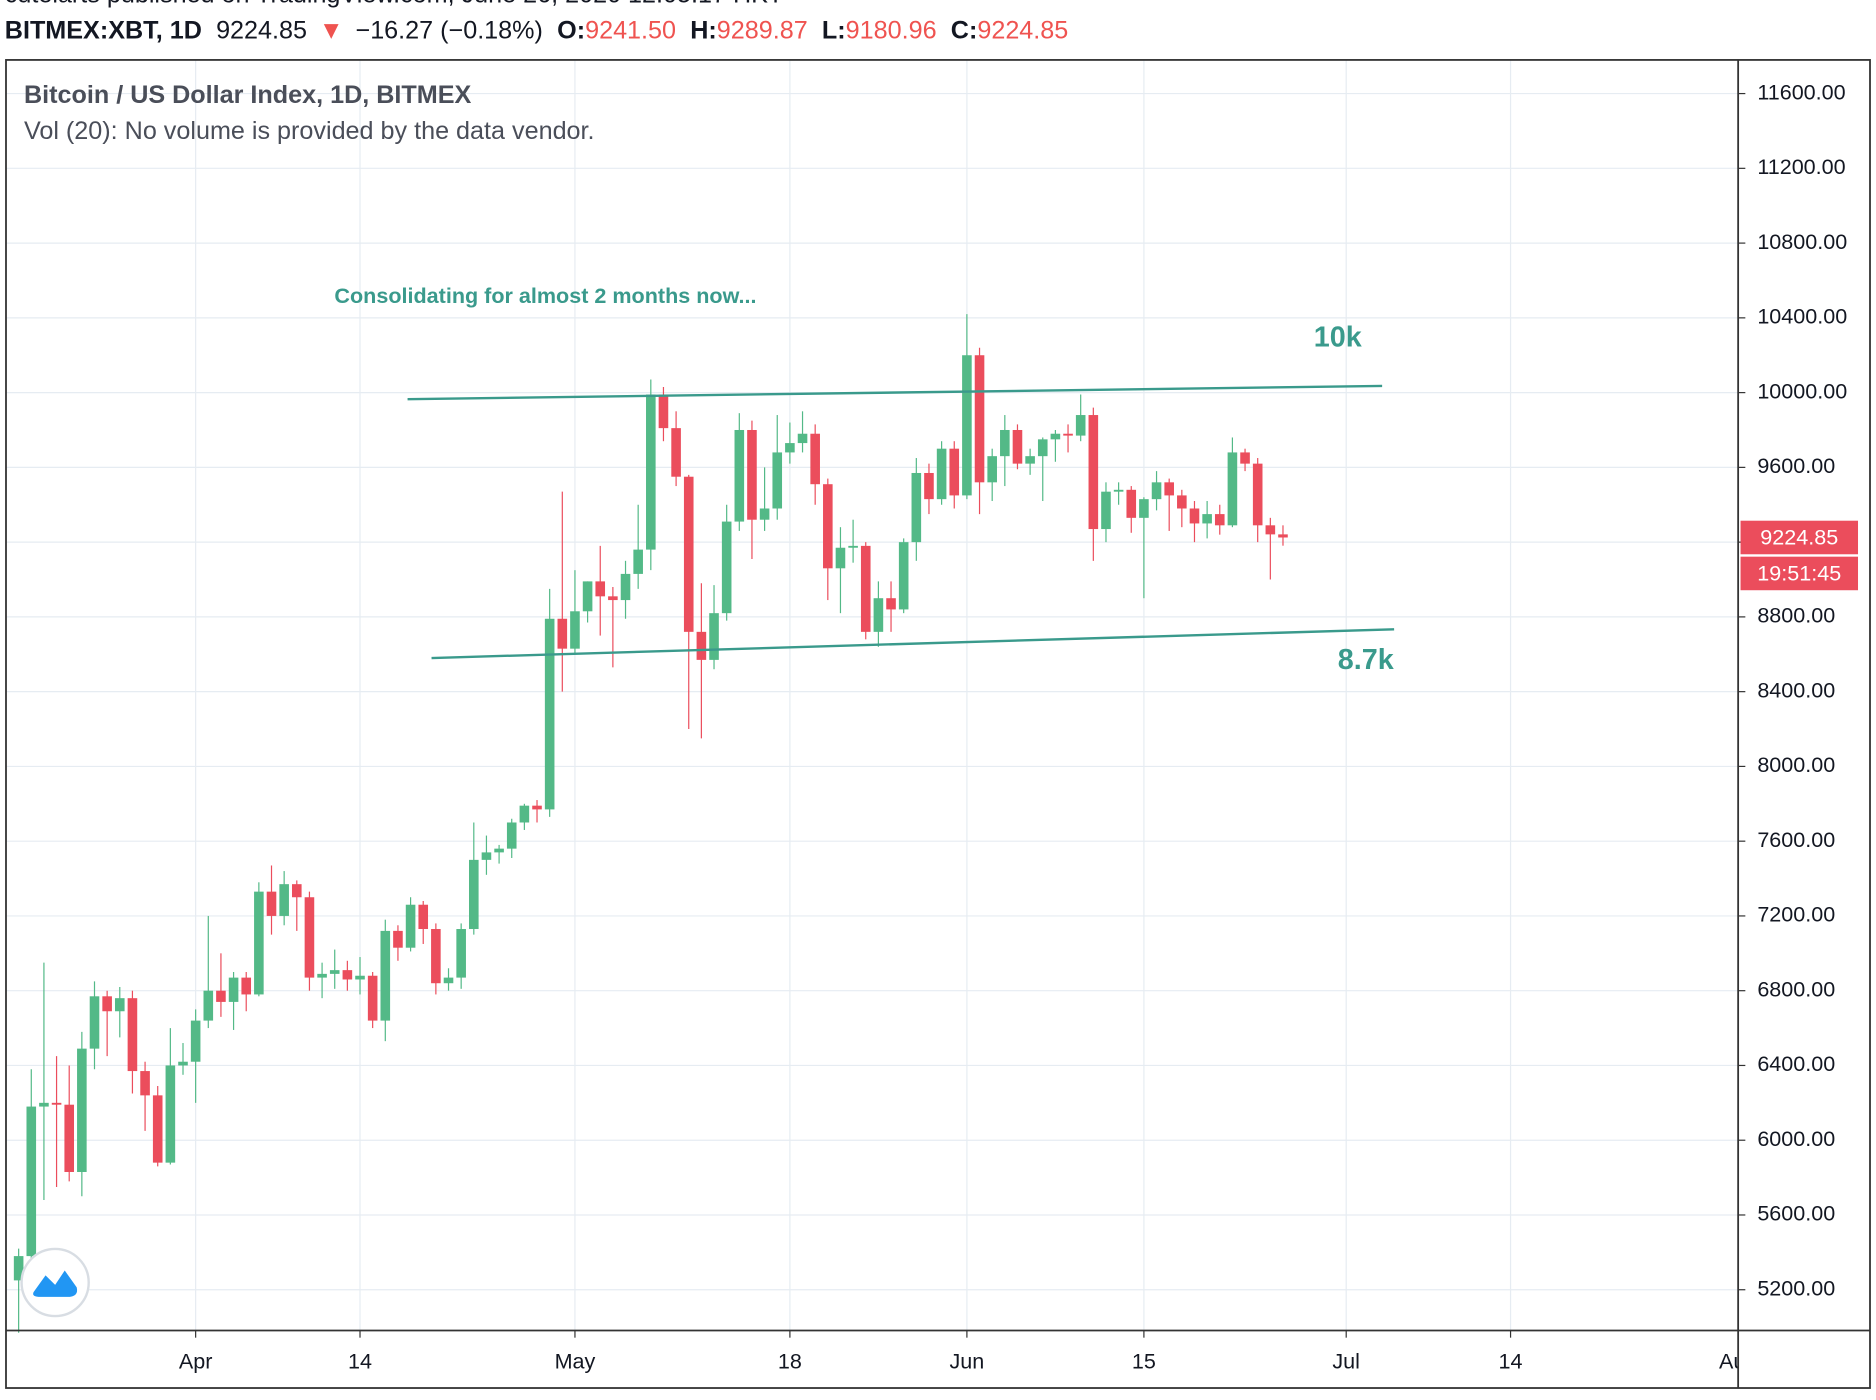 This screenshot has height=1400, width=1876. Describe the element at coordinates (1346, 1361) in the screenshot. I see `x-tick-label: Jul` at that location.